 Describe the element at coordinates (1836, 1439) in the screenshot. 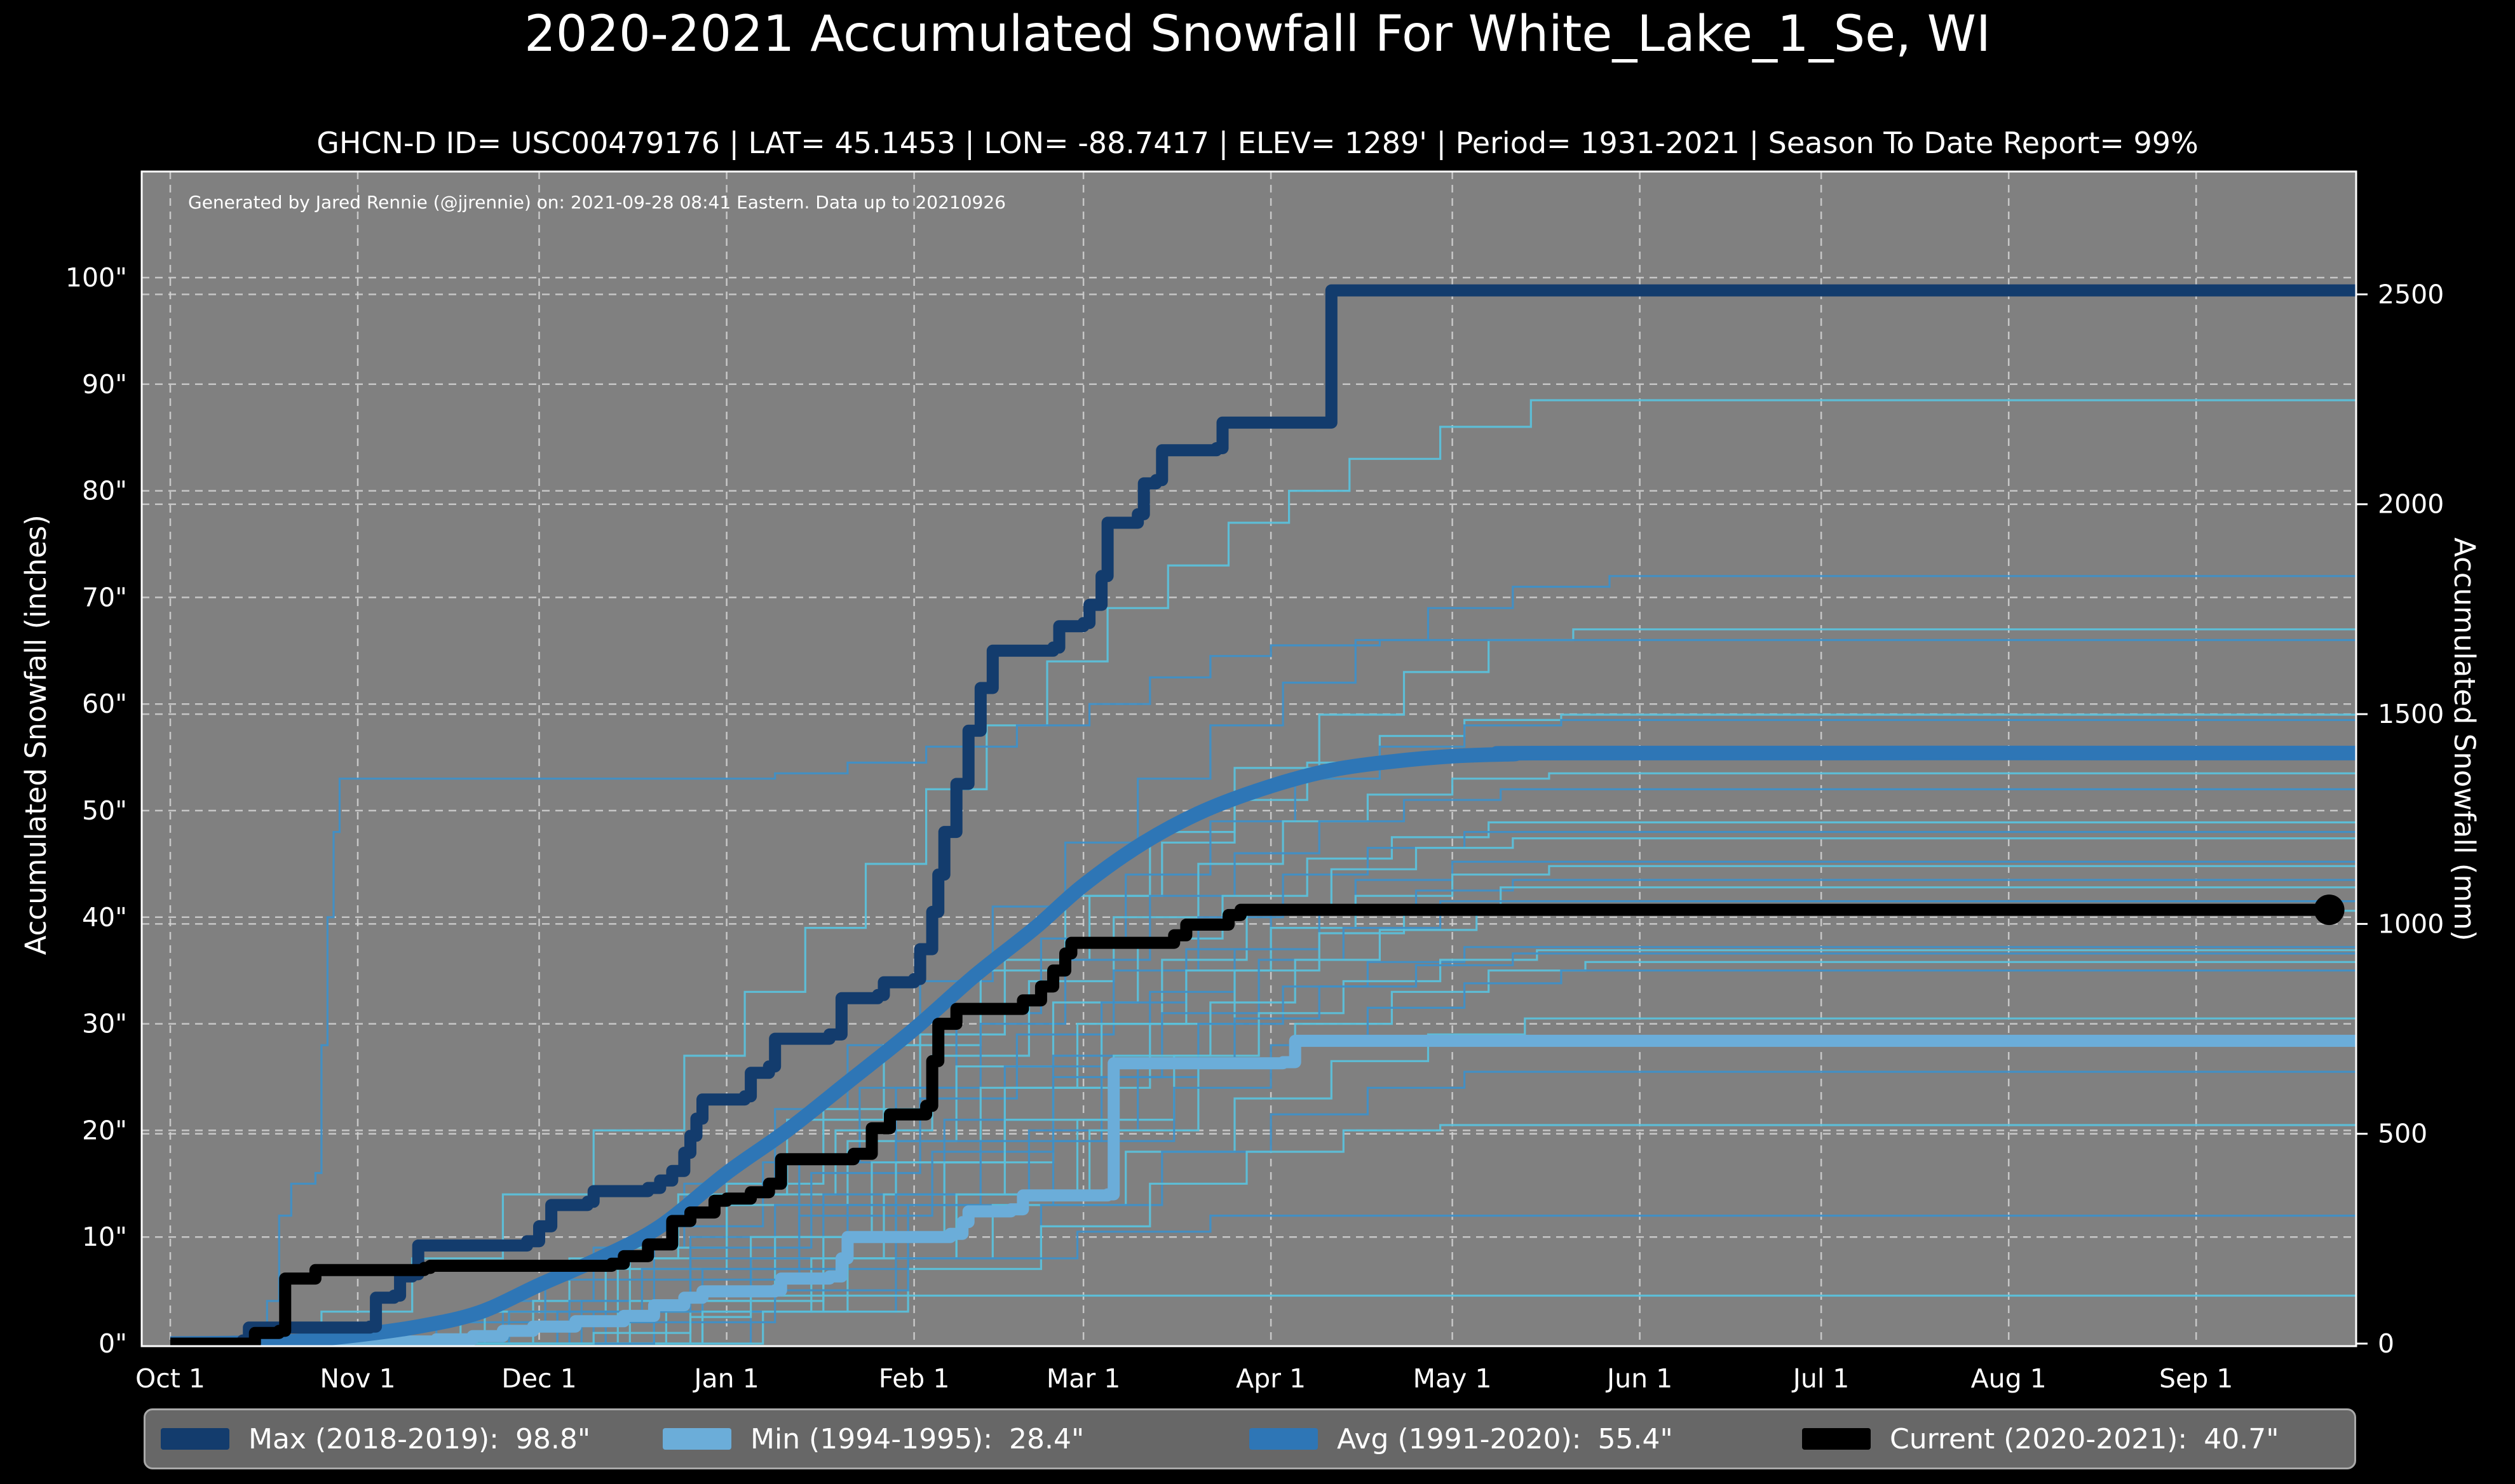

I see `current-line-swatch` at that location.